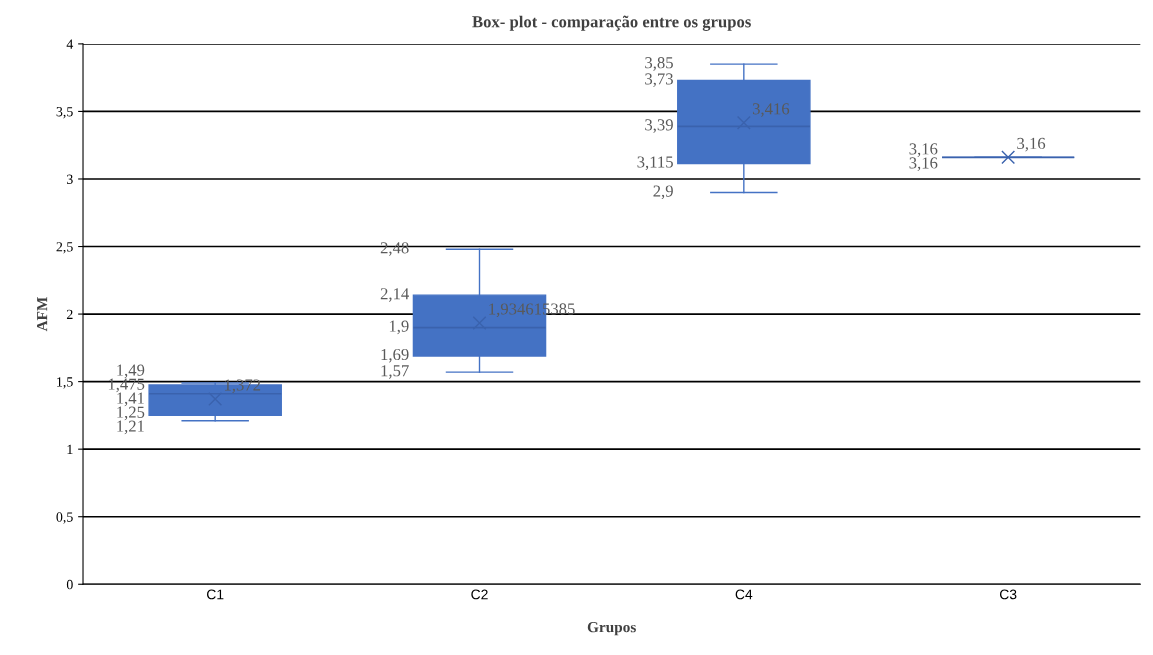 The height and width of the screenshot is (655, 1153). Describe the element at coordinates (70, 449) in the screenshot. I see `y-tick-label: 1` at that location.